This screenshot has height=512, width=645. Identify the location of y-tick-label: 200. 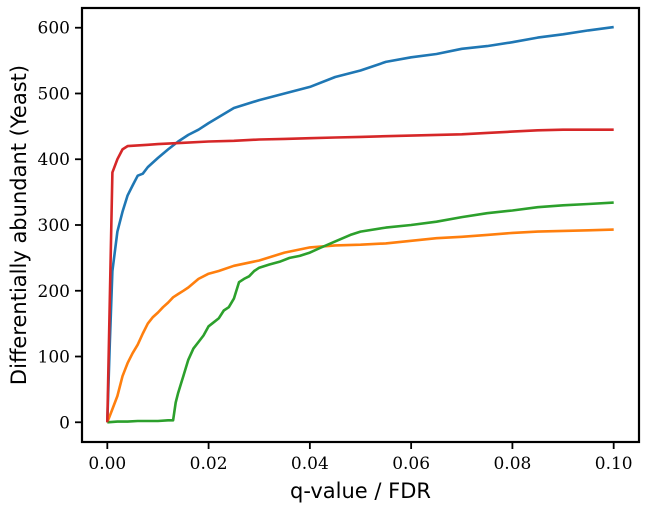
(54, 292).